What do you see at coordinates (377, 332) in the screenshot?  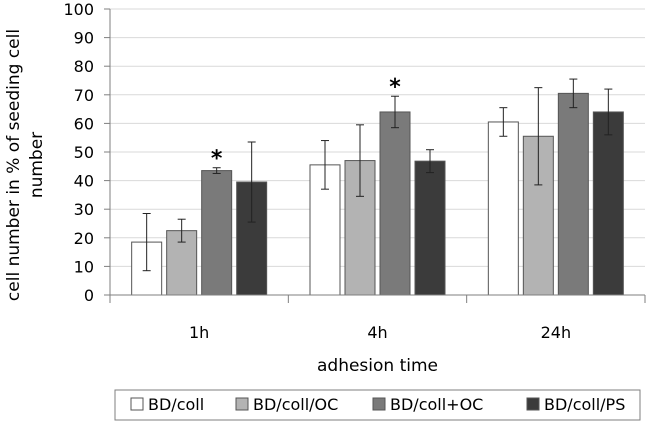 I see `x-tick-label: 4h` at bounding box center [377, 332].